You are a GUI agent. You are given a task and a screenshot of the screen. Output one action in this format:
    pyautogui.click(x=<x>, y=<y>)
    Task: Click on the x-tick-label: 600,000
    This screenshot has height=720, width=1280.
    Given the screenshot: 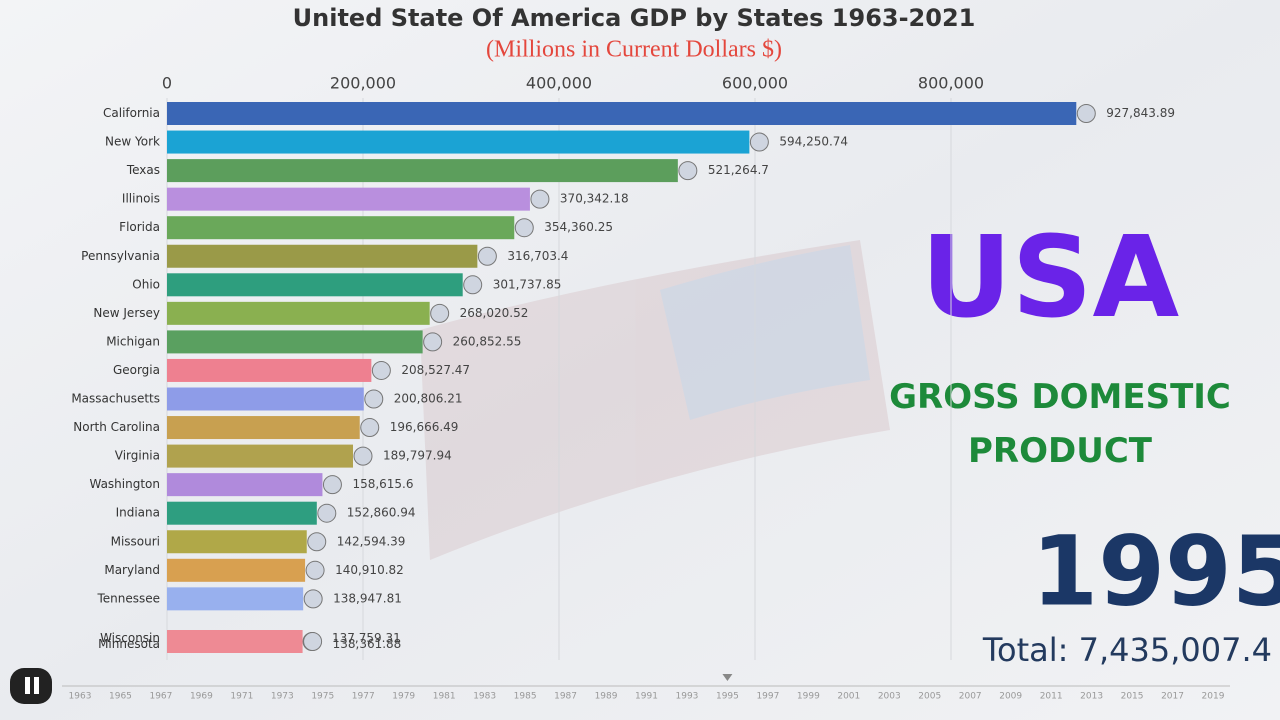 What is the action you would take?
    pyautogui.click(x=755, y=83)
    